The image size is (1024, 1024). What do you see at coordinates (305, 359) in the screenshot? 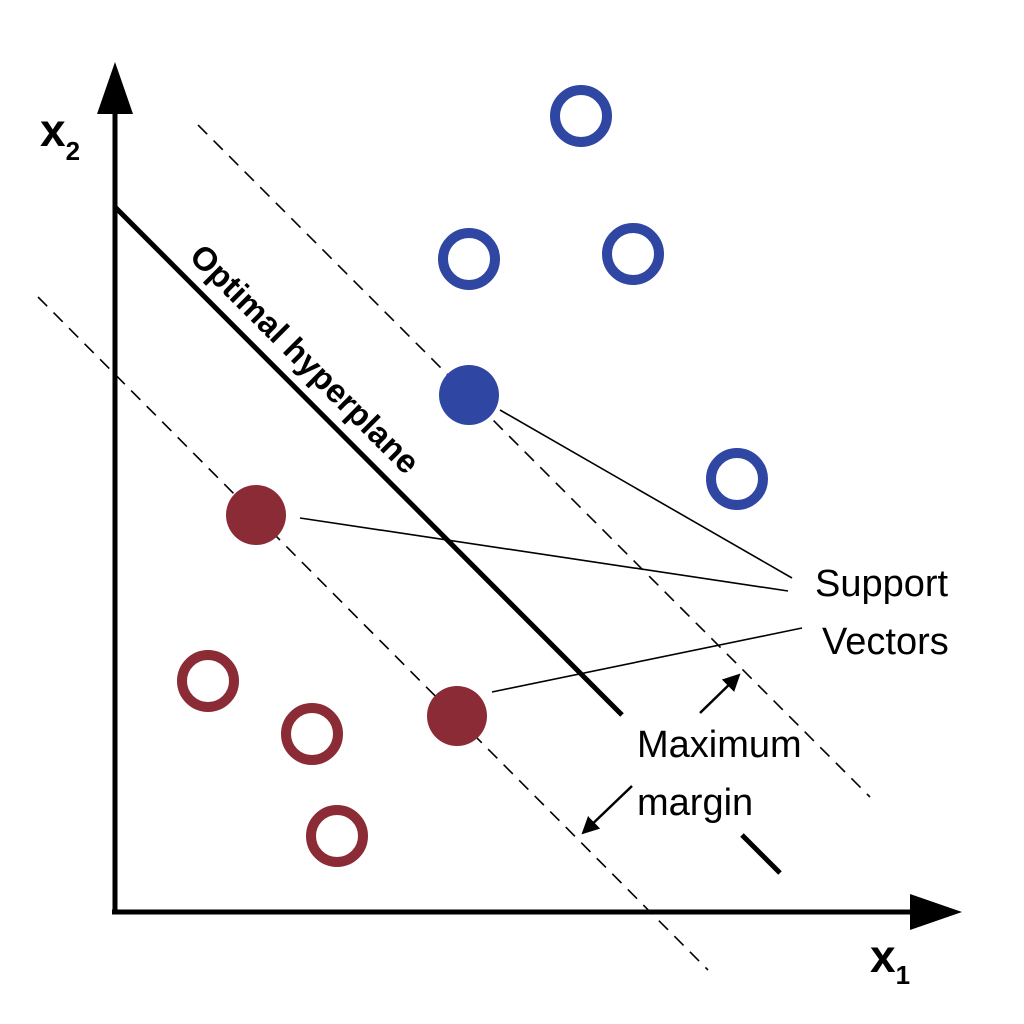
I see `hyperplane-label: Optimal hyperplane` at bounding box center [305, 359].